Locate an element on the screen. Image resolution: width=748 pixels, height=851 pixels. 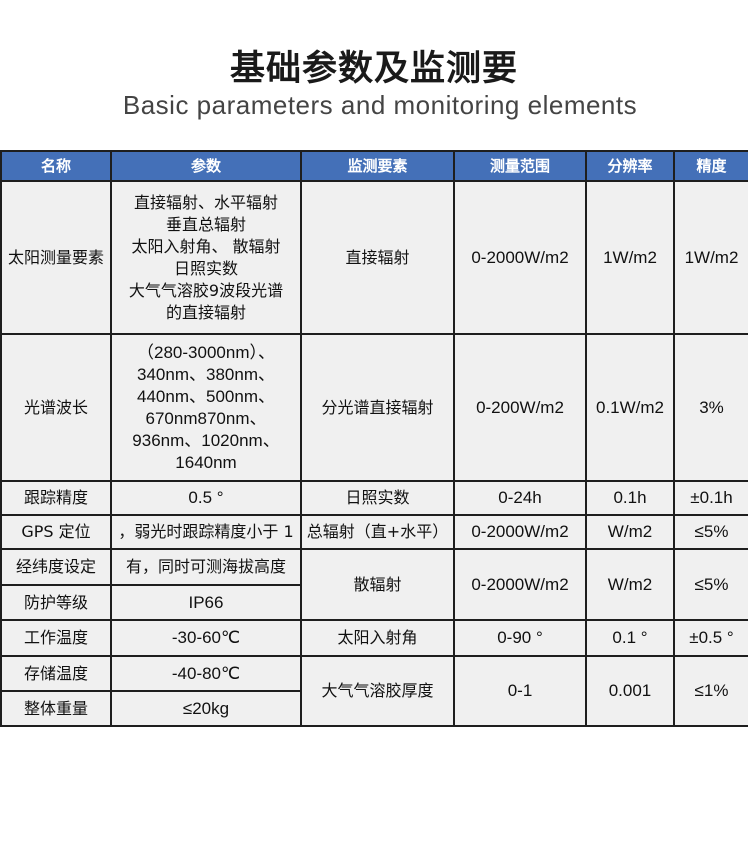
element-cell: 分光谱直接辐射 is located at coordinates (377, 407).